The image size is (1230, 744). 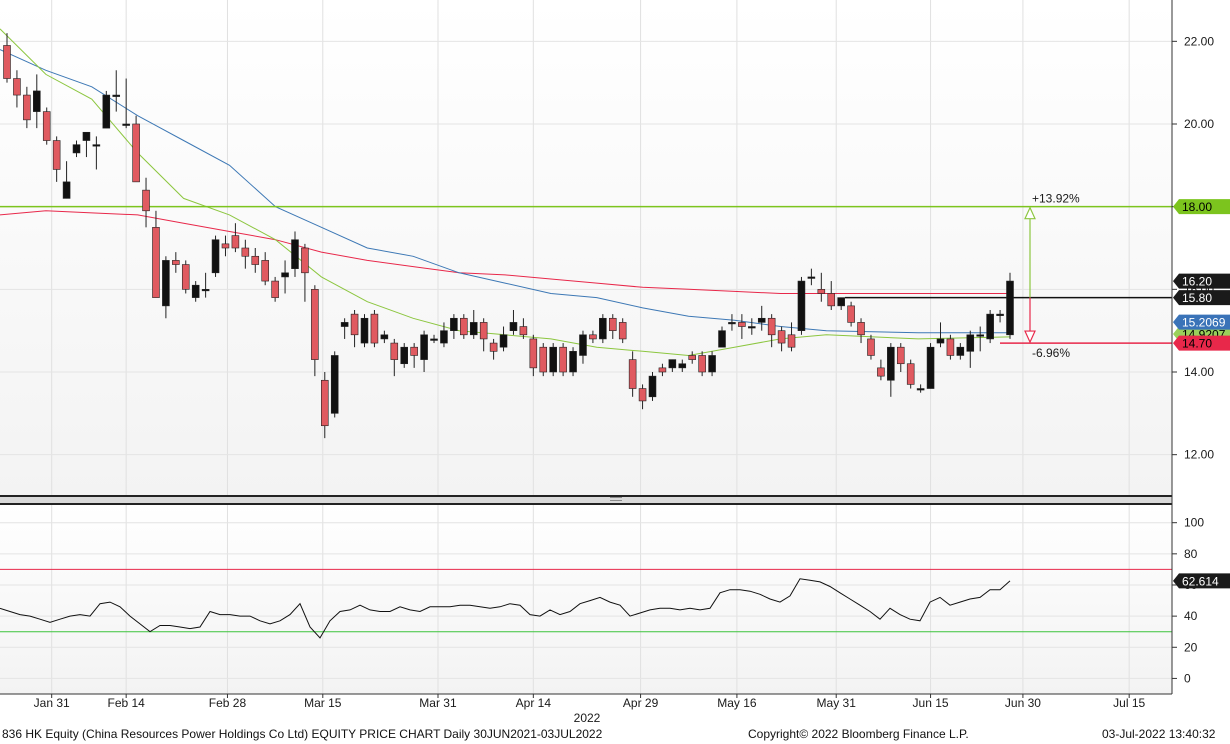 What do you see at coordinates (1201, 207) in the screenshot?
I see `tag-level-upper: 18.00` at bounding box center [1201, 207].